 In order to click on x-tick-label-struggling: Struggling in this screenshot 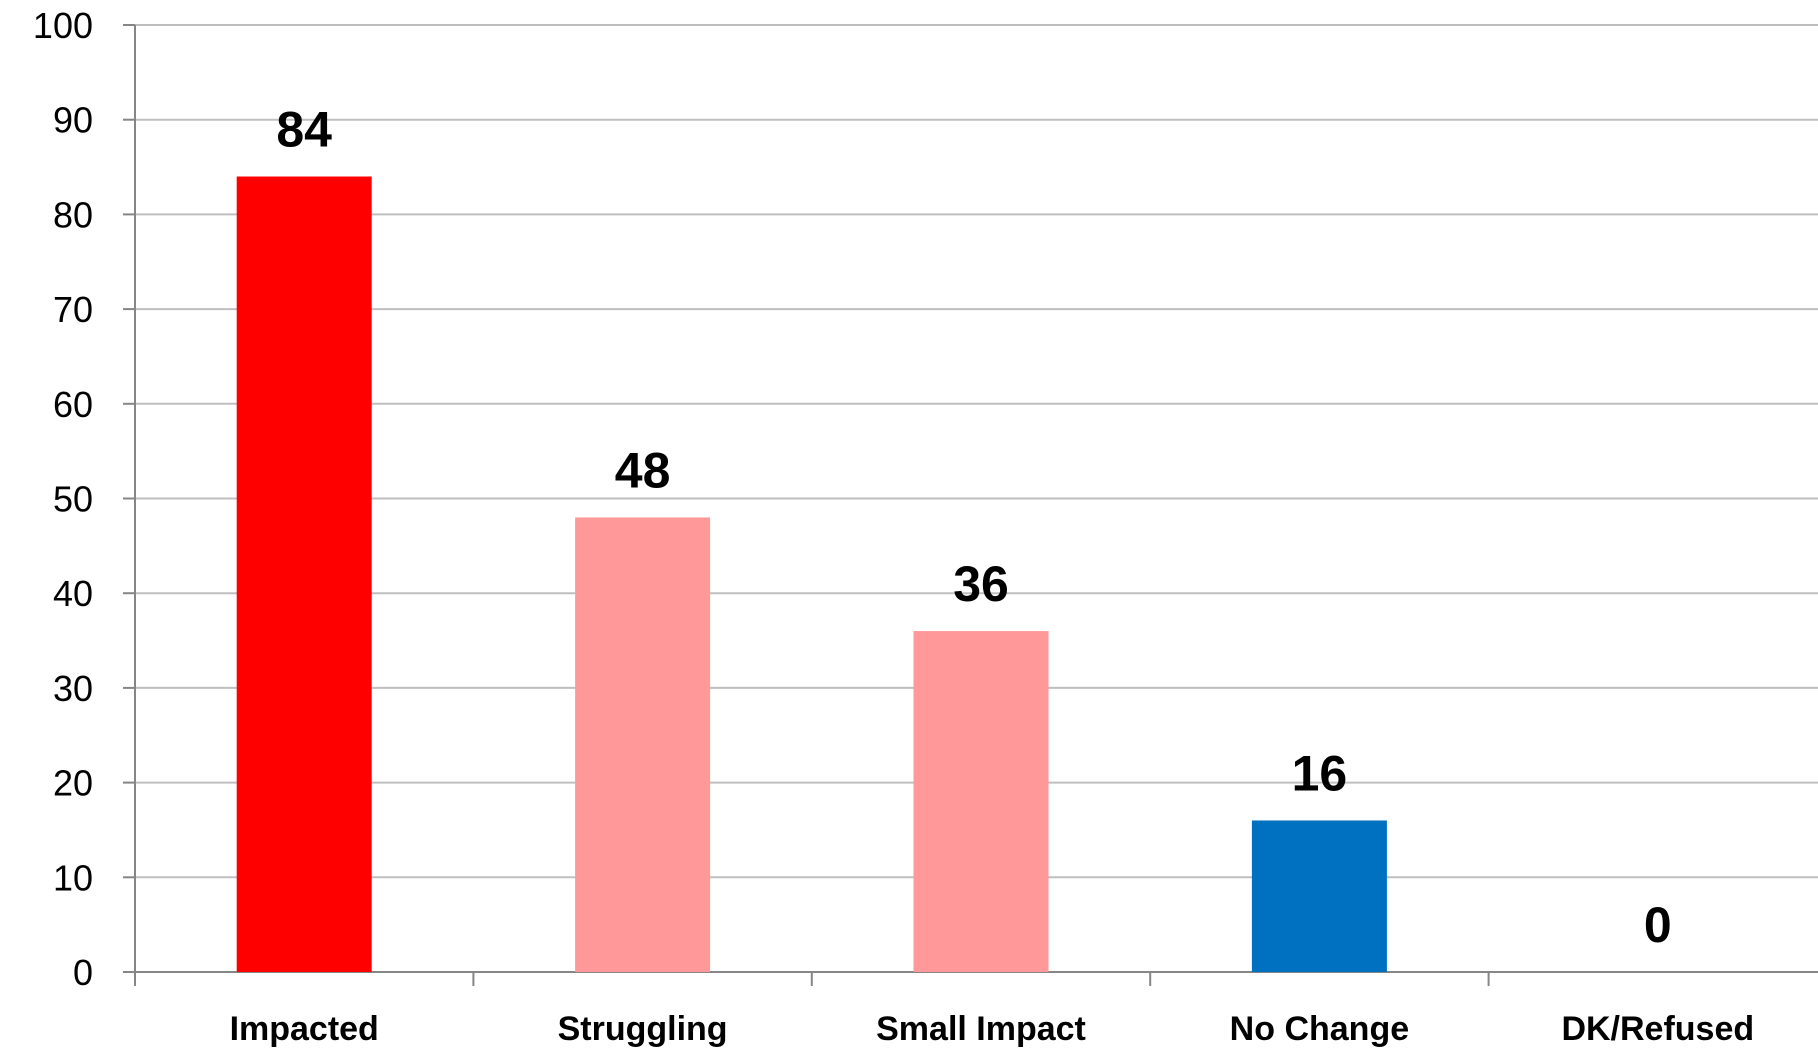, I will do `click(643, 1029)`.